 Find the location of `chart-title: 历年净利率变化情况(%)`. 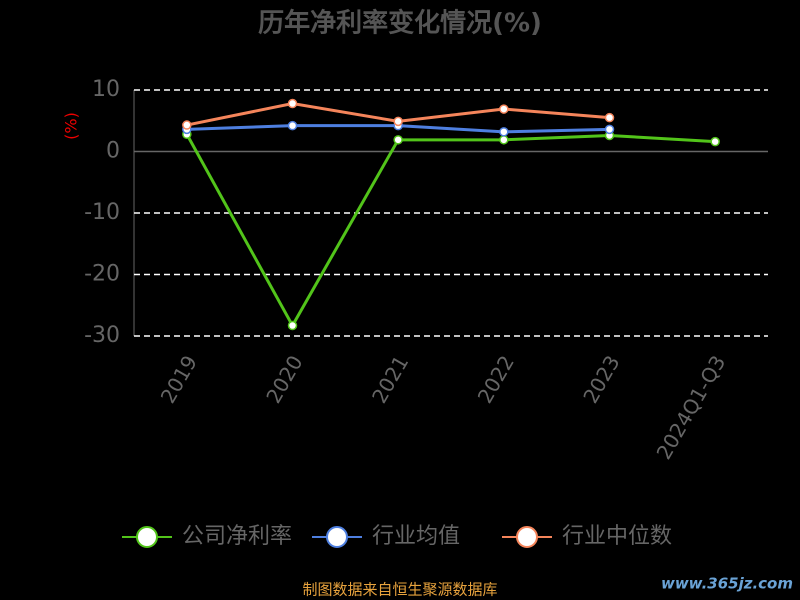

chart-title: 历年净利率变化情况(%) is located at coordinates (400, 23).